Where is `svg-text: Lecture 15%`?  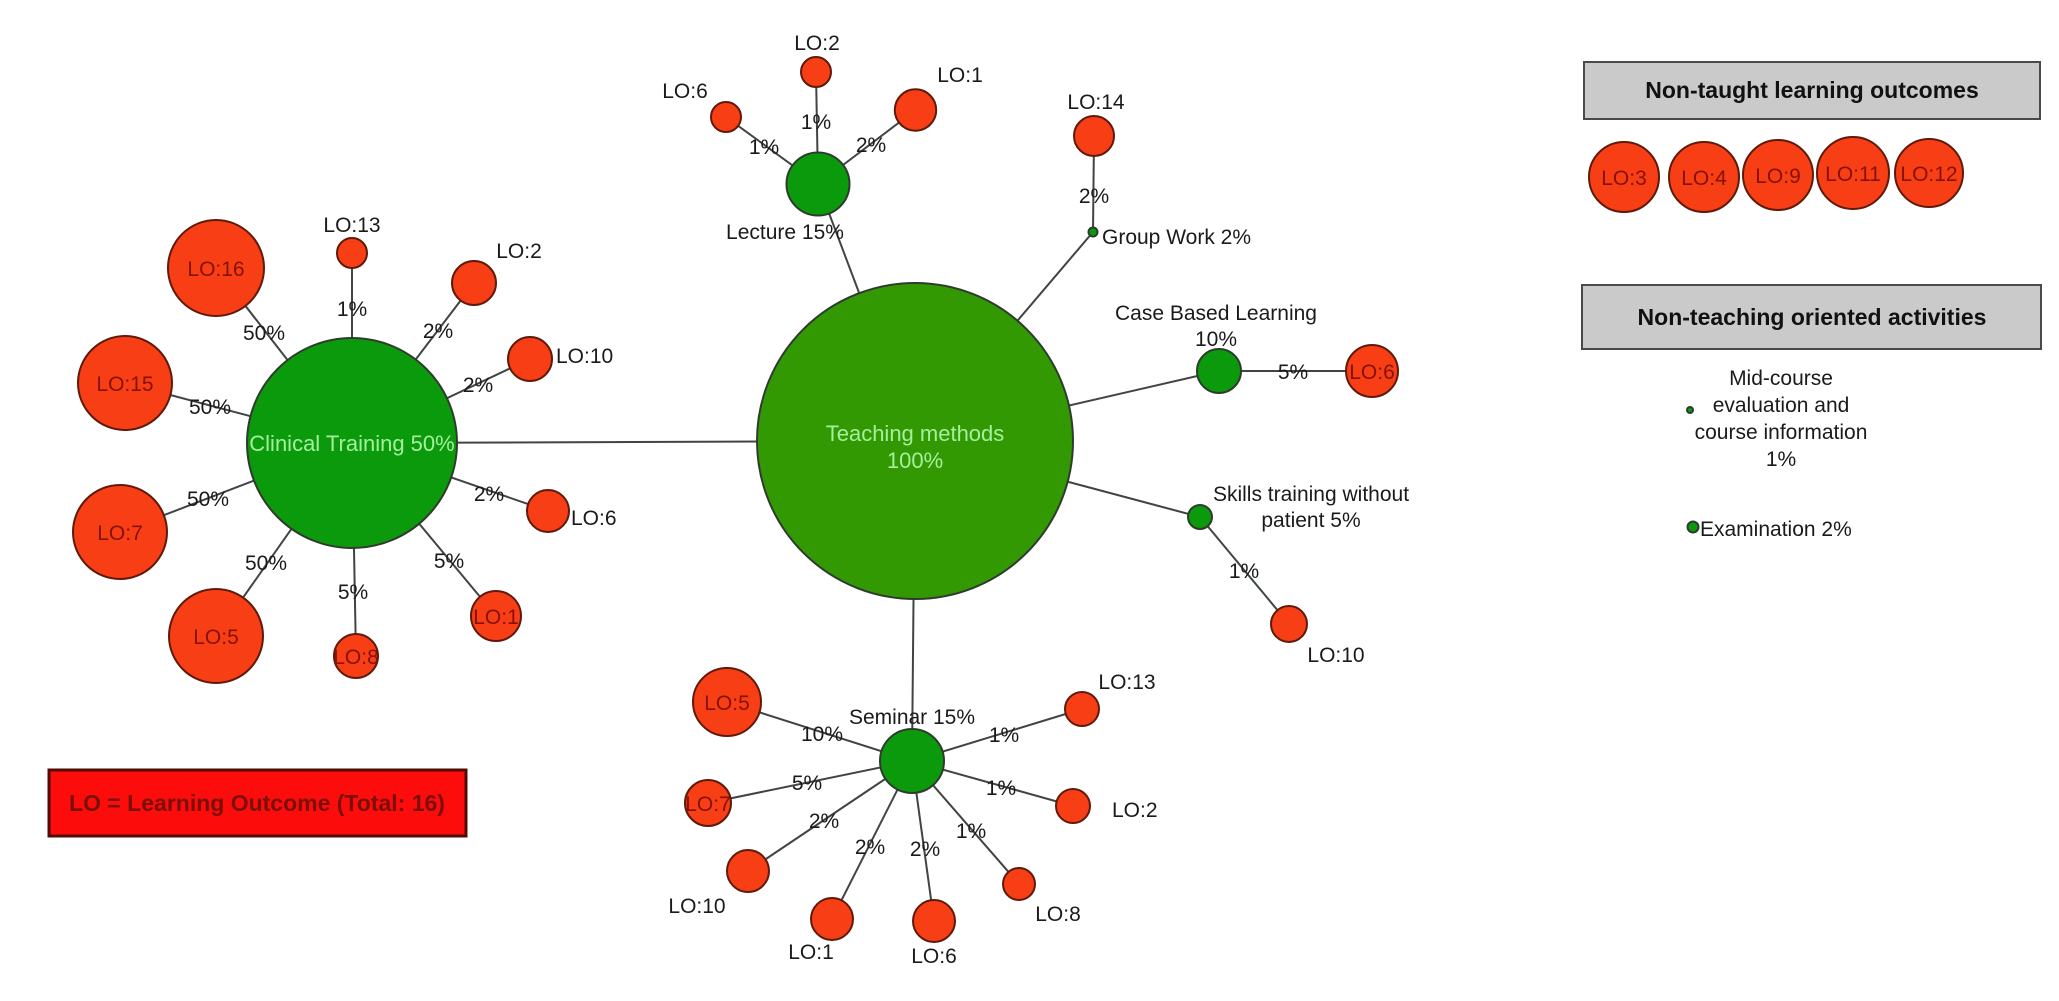
svg-text: Lecture 15% is located at coordinates (785, 232).